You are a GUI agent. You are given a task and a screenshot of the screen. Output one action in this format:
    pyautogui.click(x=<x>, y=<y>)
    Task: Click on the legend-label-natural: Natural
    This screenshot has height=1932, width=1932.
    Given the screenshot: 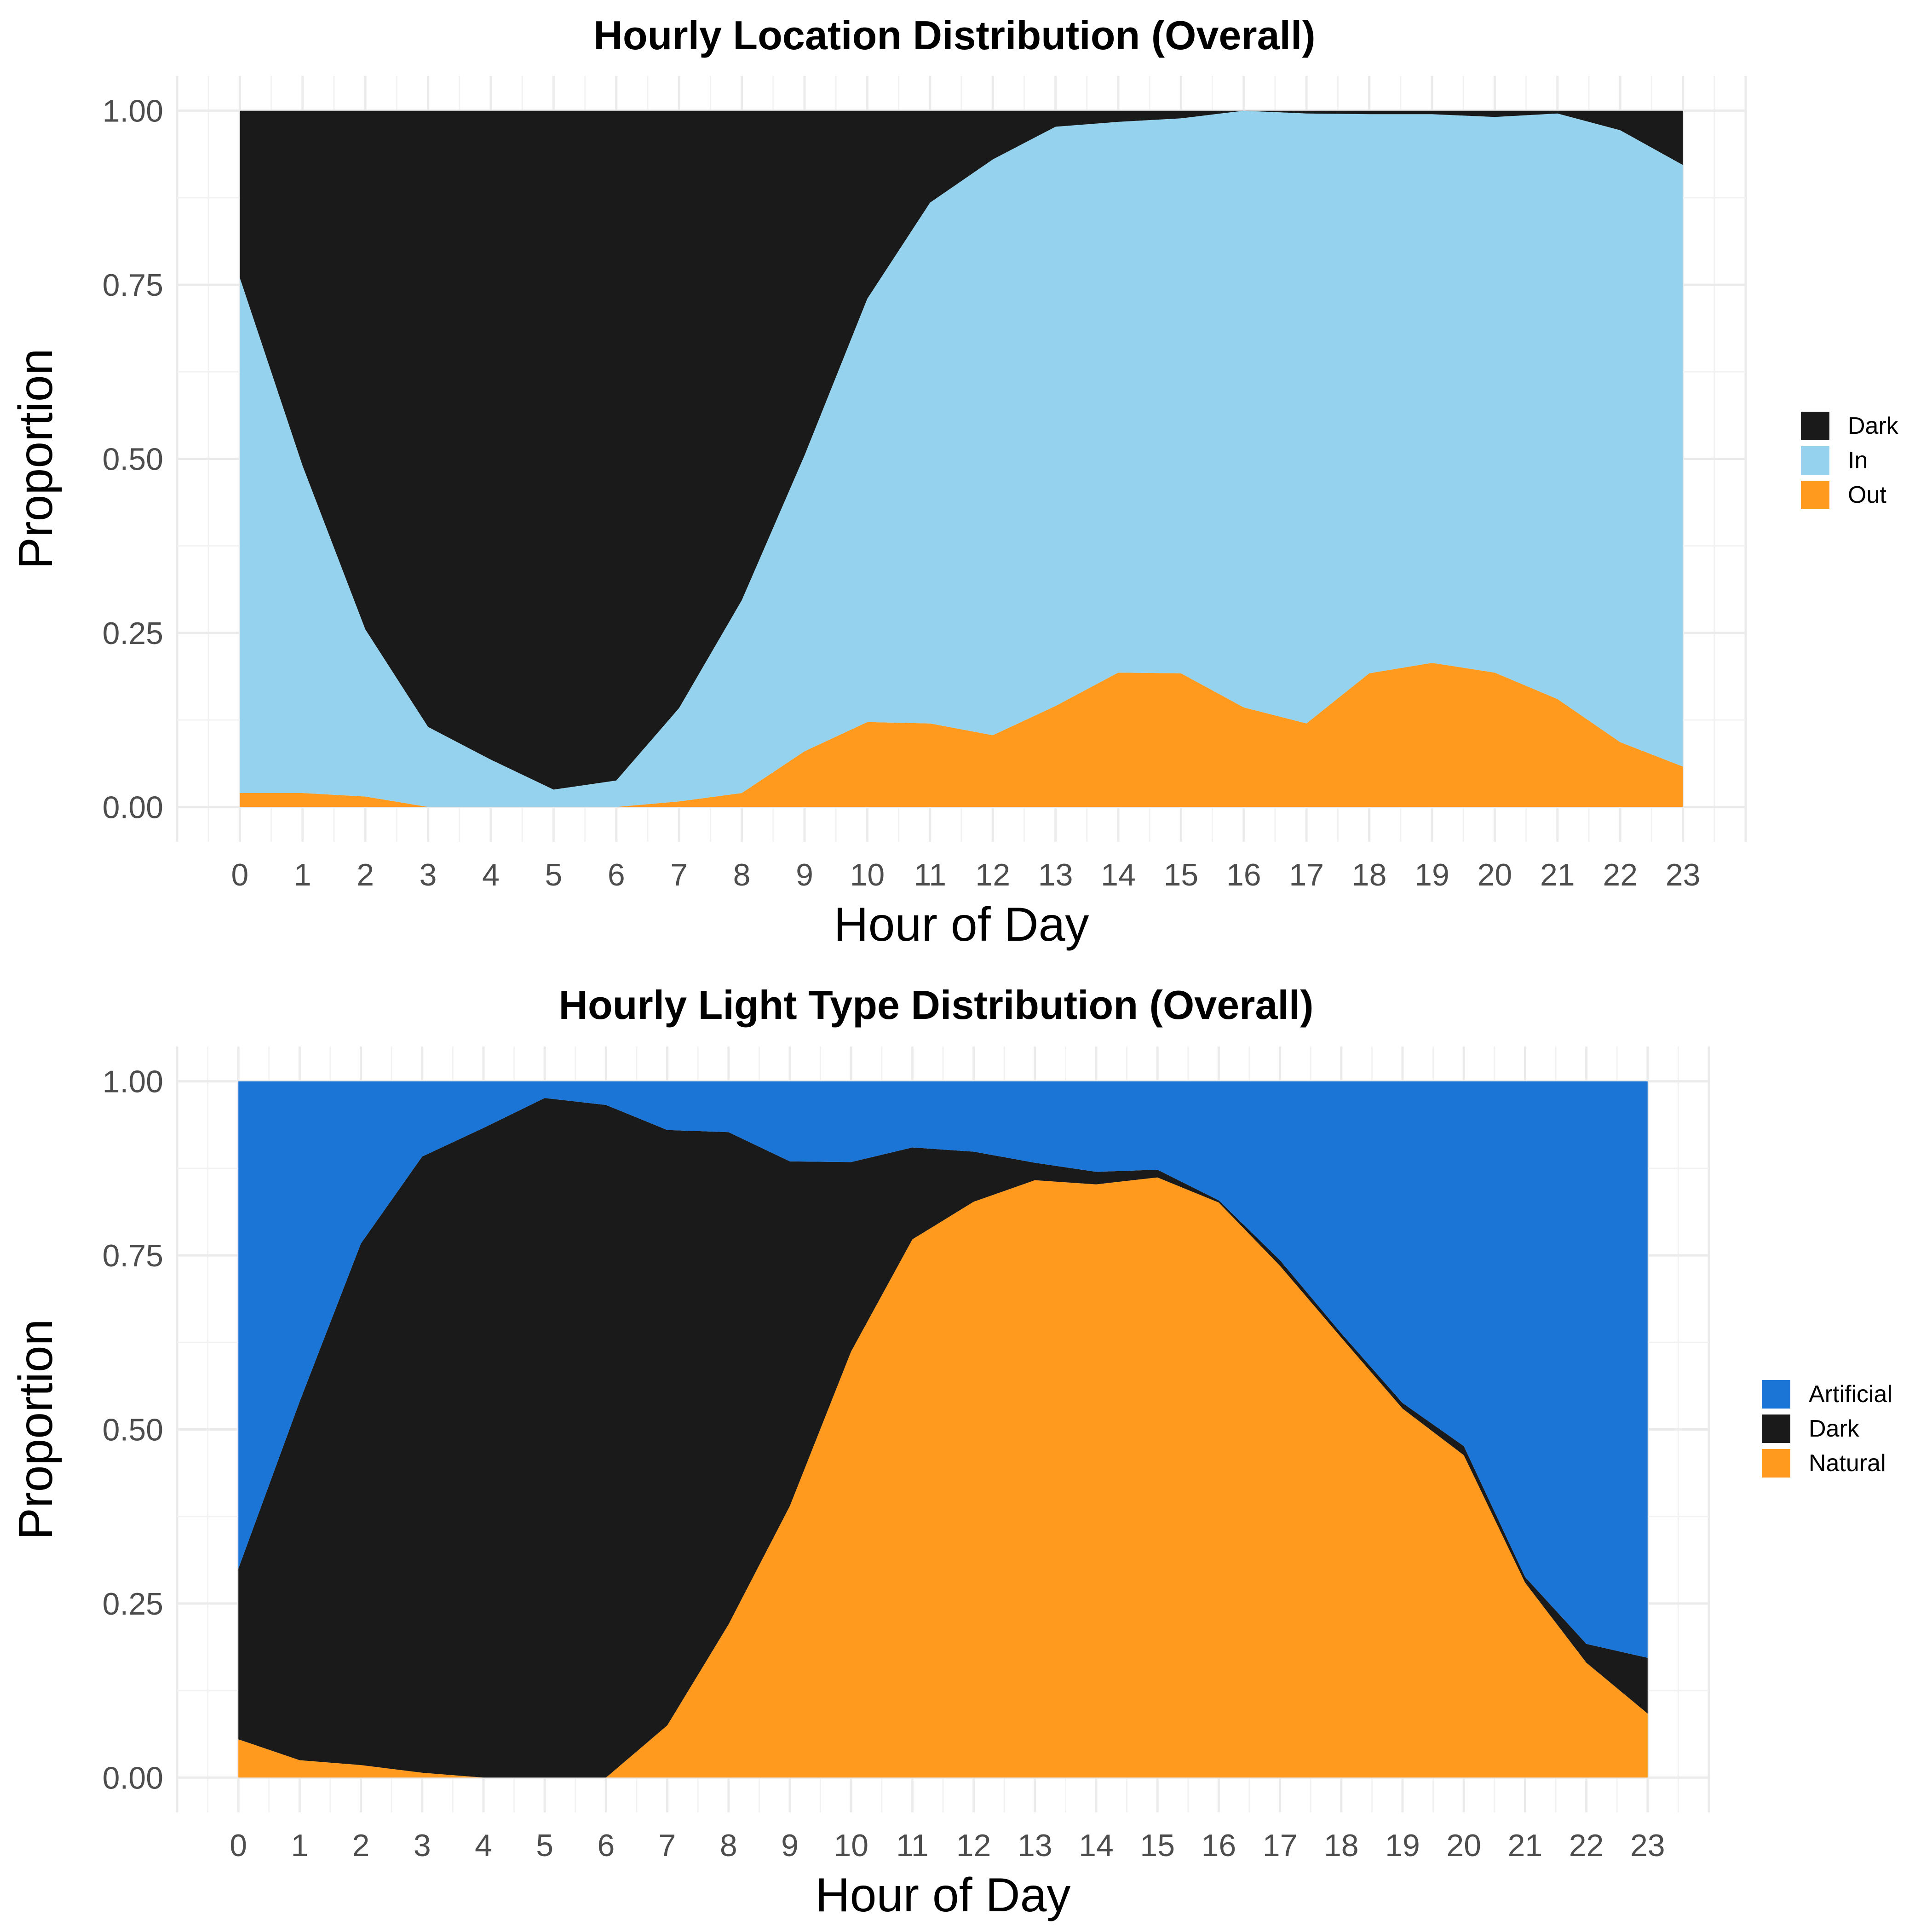 What is the action you would take?
    pyautogui.click(x=1847, y=1463)
    